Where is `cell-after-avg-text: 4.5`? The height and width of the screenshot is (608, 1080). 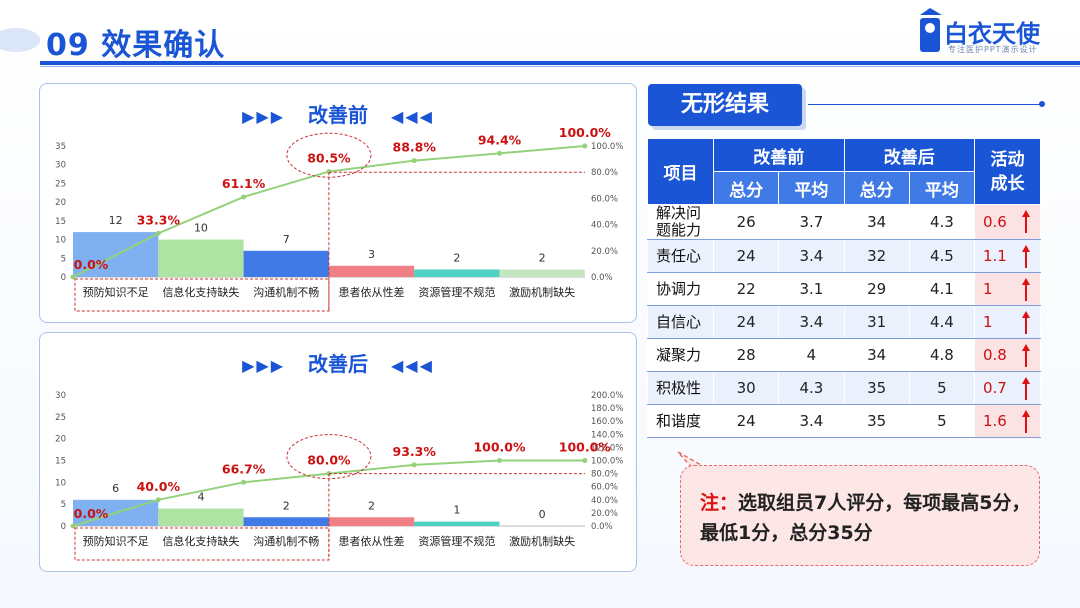 cell-after-avg-text: 4.5 is located at coordinates (941, 256).